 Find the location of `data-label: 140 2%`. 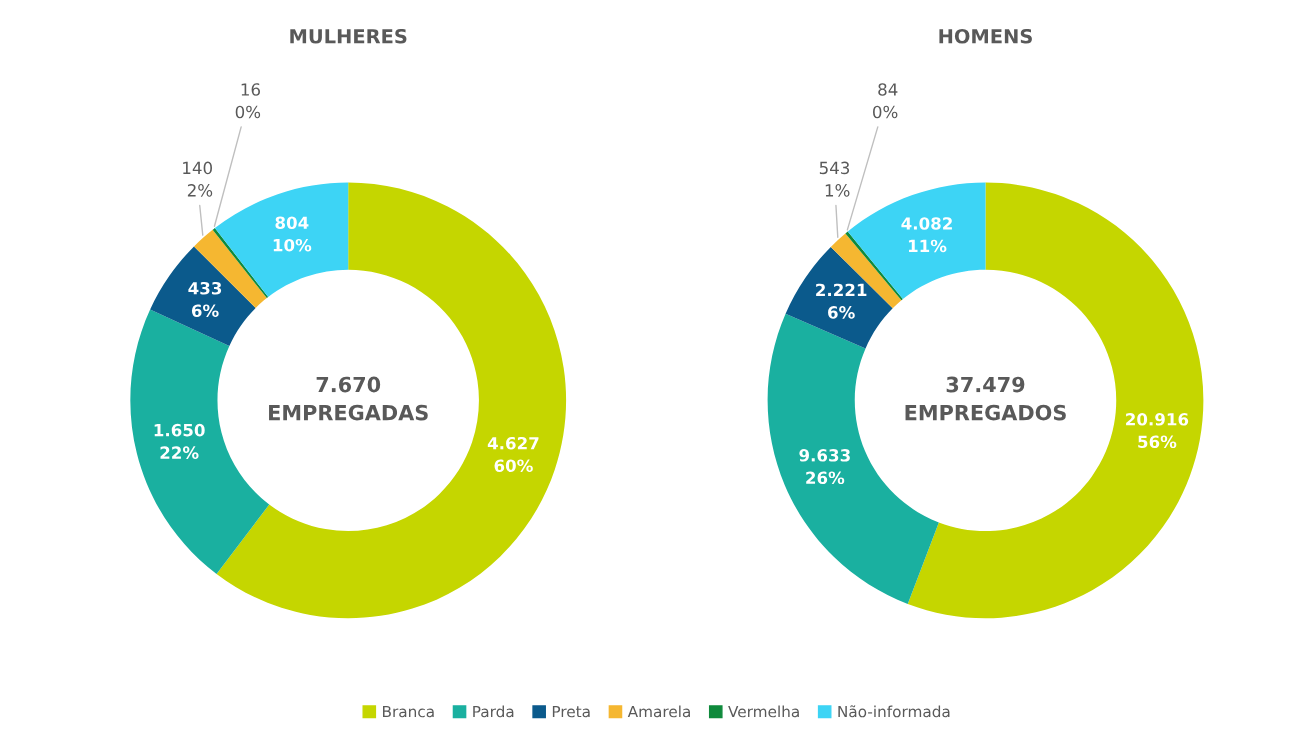

data-label: 140 2% is located at coordinates (198, 179).